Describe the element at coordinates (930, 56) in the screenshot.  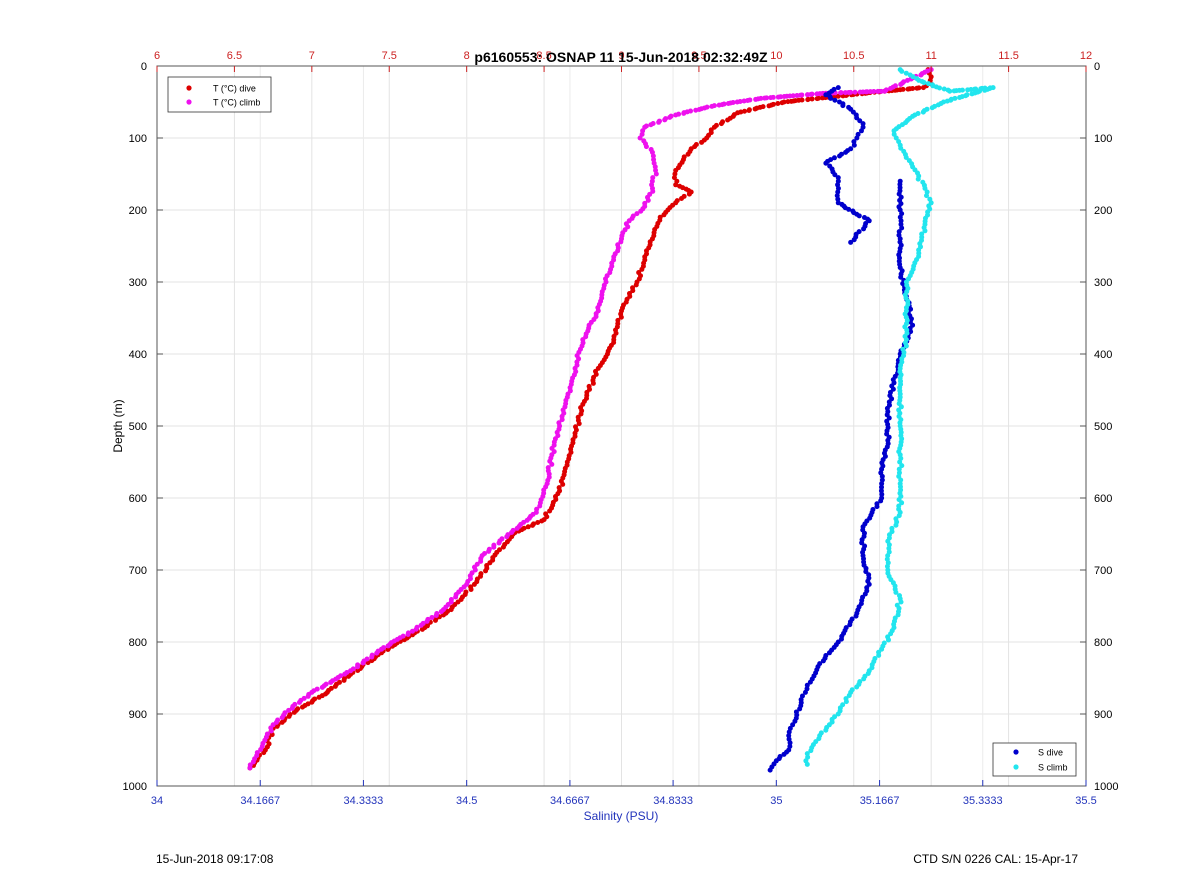
I see `tick-label-x-top: 11` at that location.